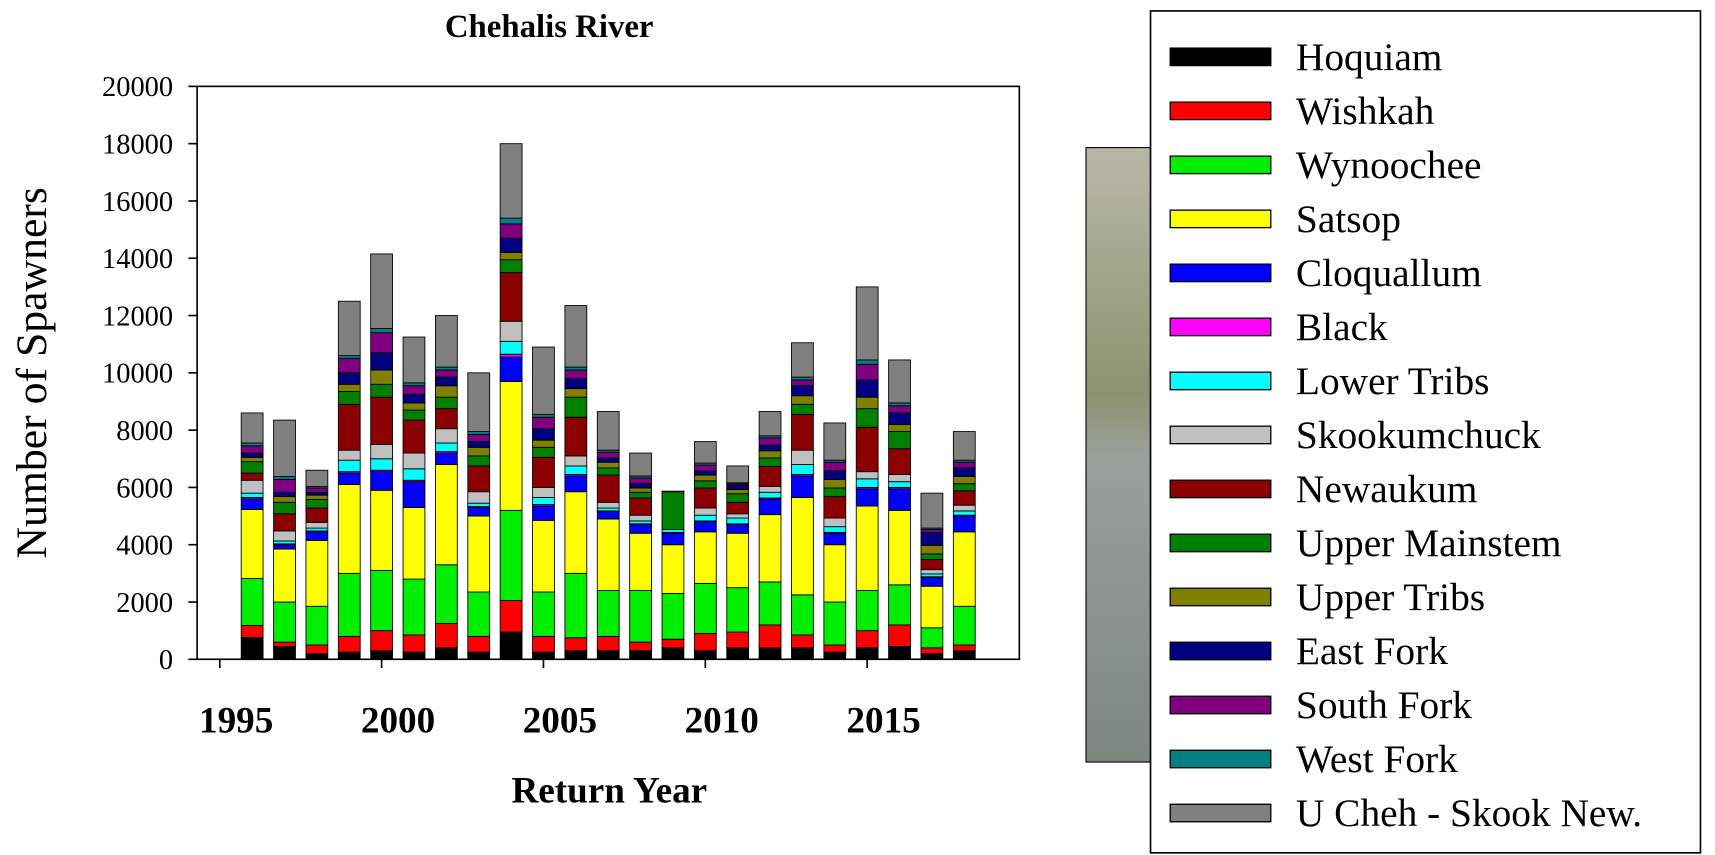 The width and height of the screenshot is (1715, 855). Describe the element at coordinates (137, 202) in the screenshot. I see `y-tick-label: 16000` at that location.